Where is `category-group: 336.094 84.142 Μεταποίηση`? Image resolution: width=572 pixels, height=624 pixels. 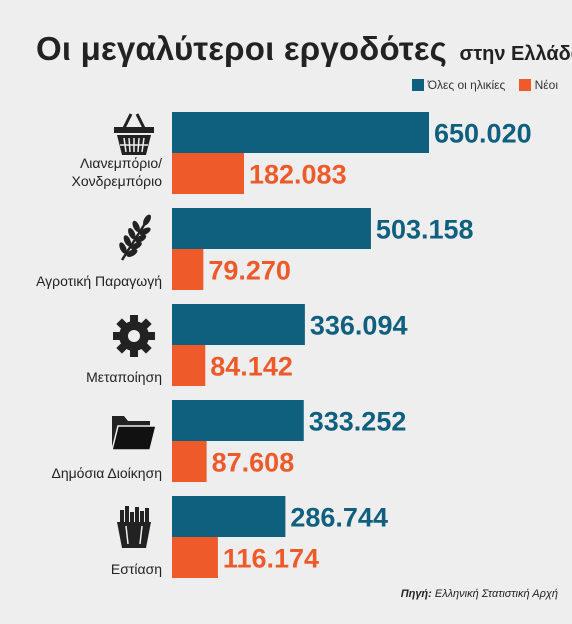 category-group: 336.094 84.142 Μεταποίηση is located at coordinates (246, 345).